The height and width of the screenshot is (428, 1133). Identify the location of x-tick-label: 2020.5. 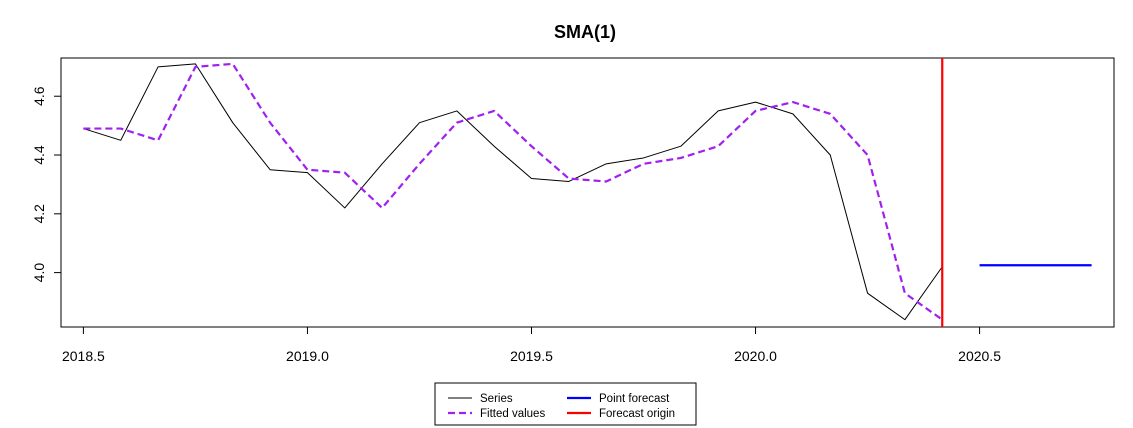
(979, 356).